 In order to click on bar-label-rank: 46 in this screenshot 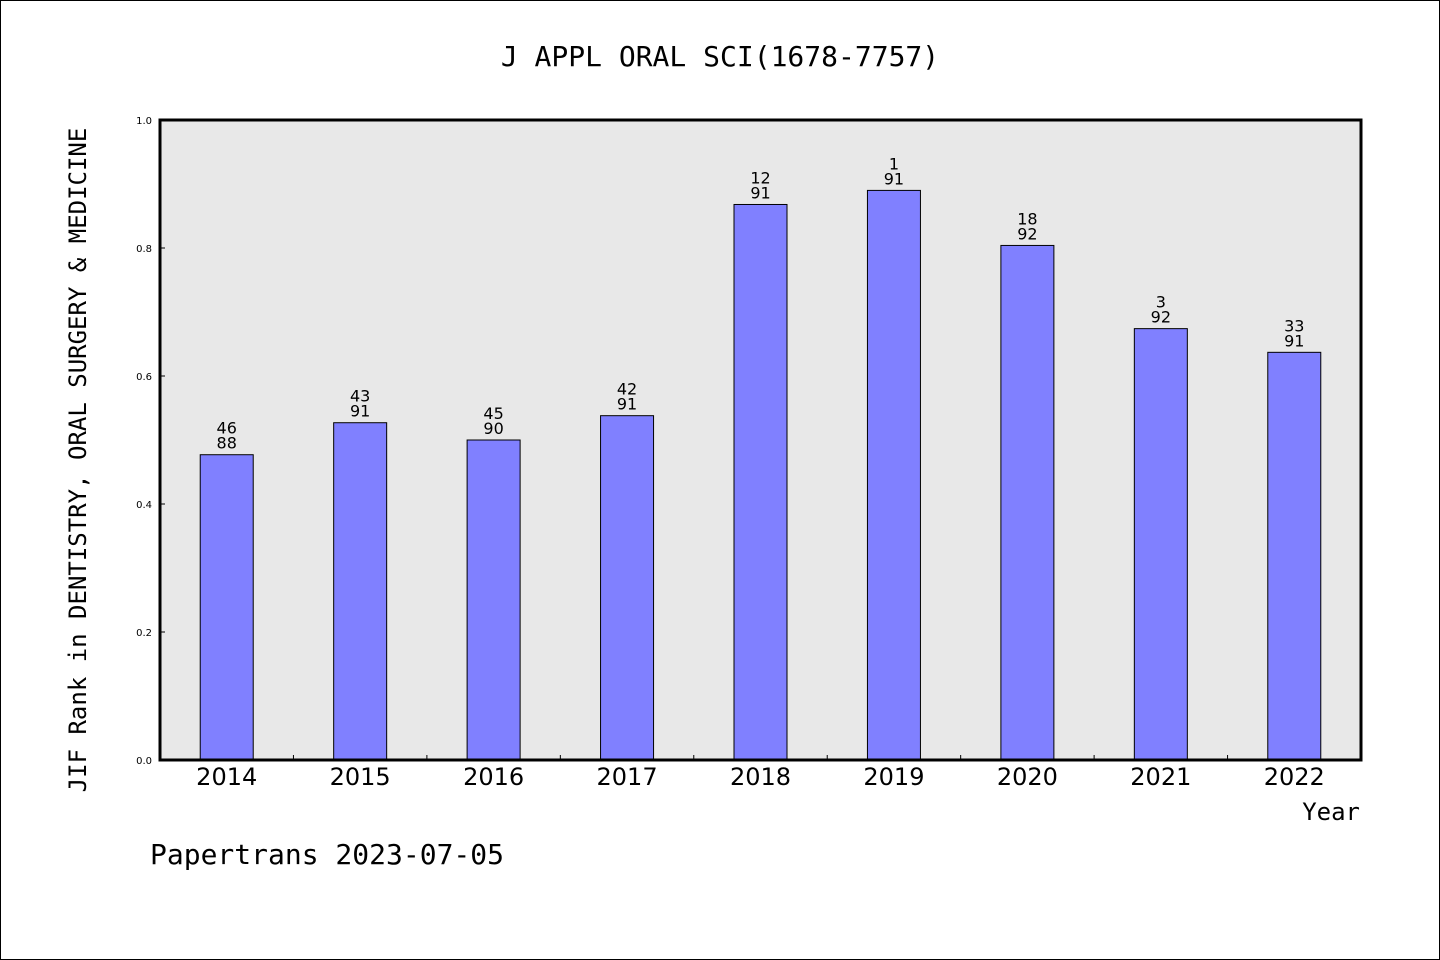, I will do `click(227, 428)`.